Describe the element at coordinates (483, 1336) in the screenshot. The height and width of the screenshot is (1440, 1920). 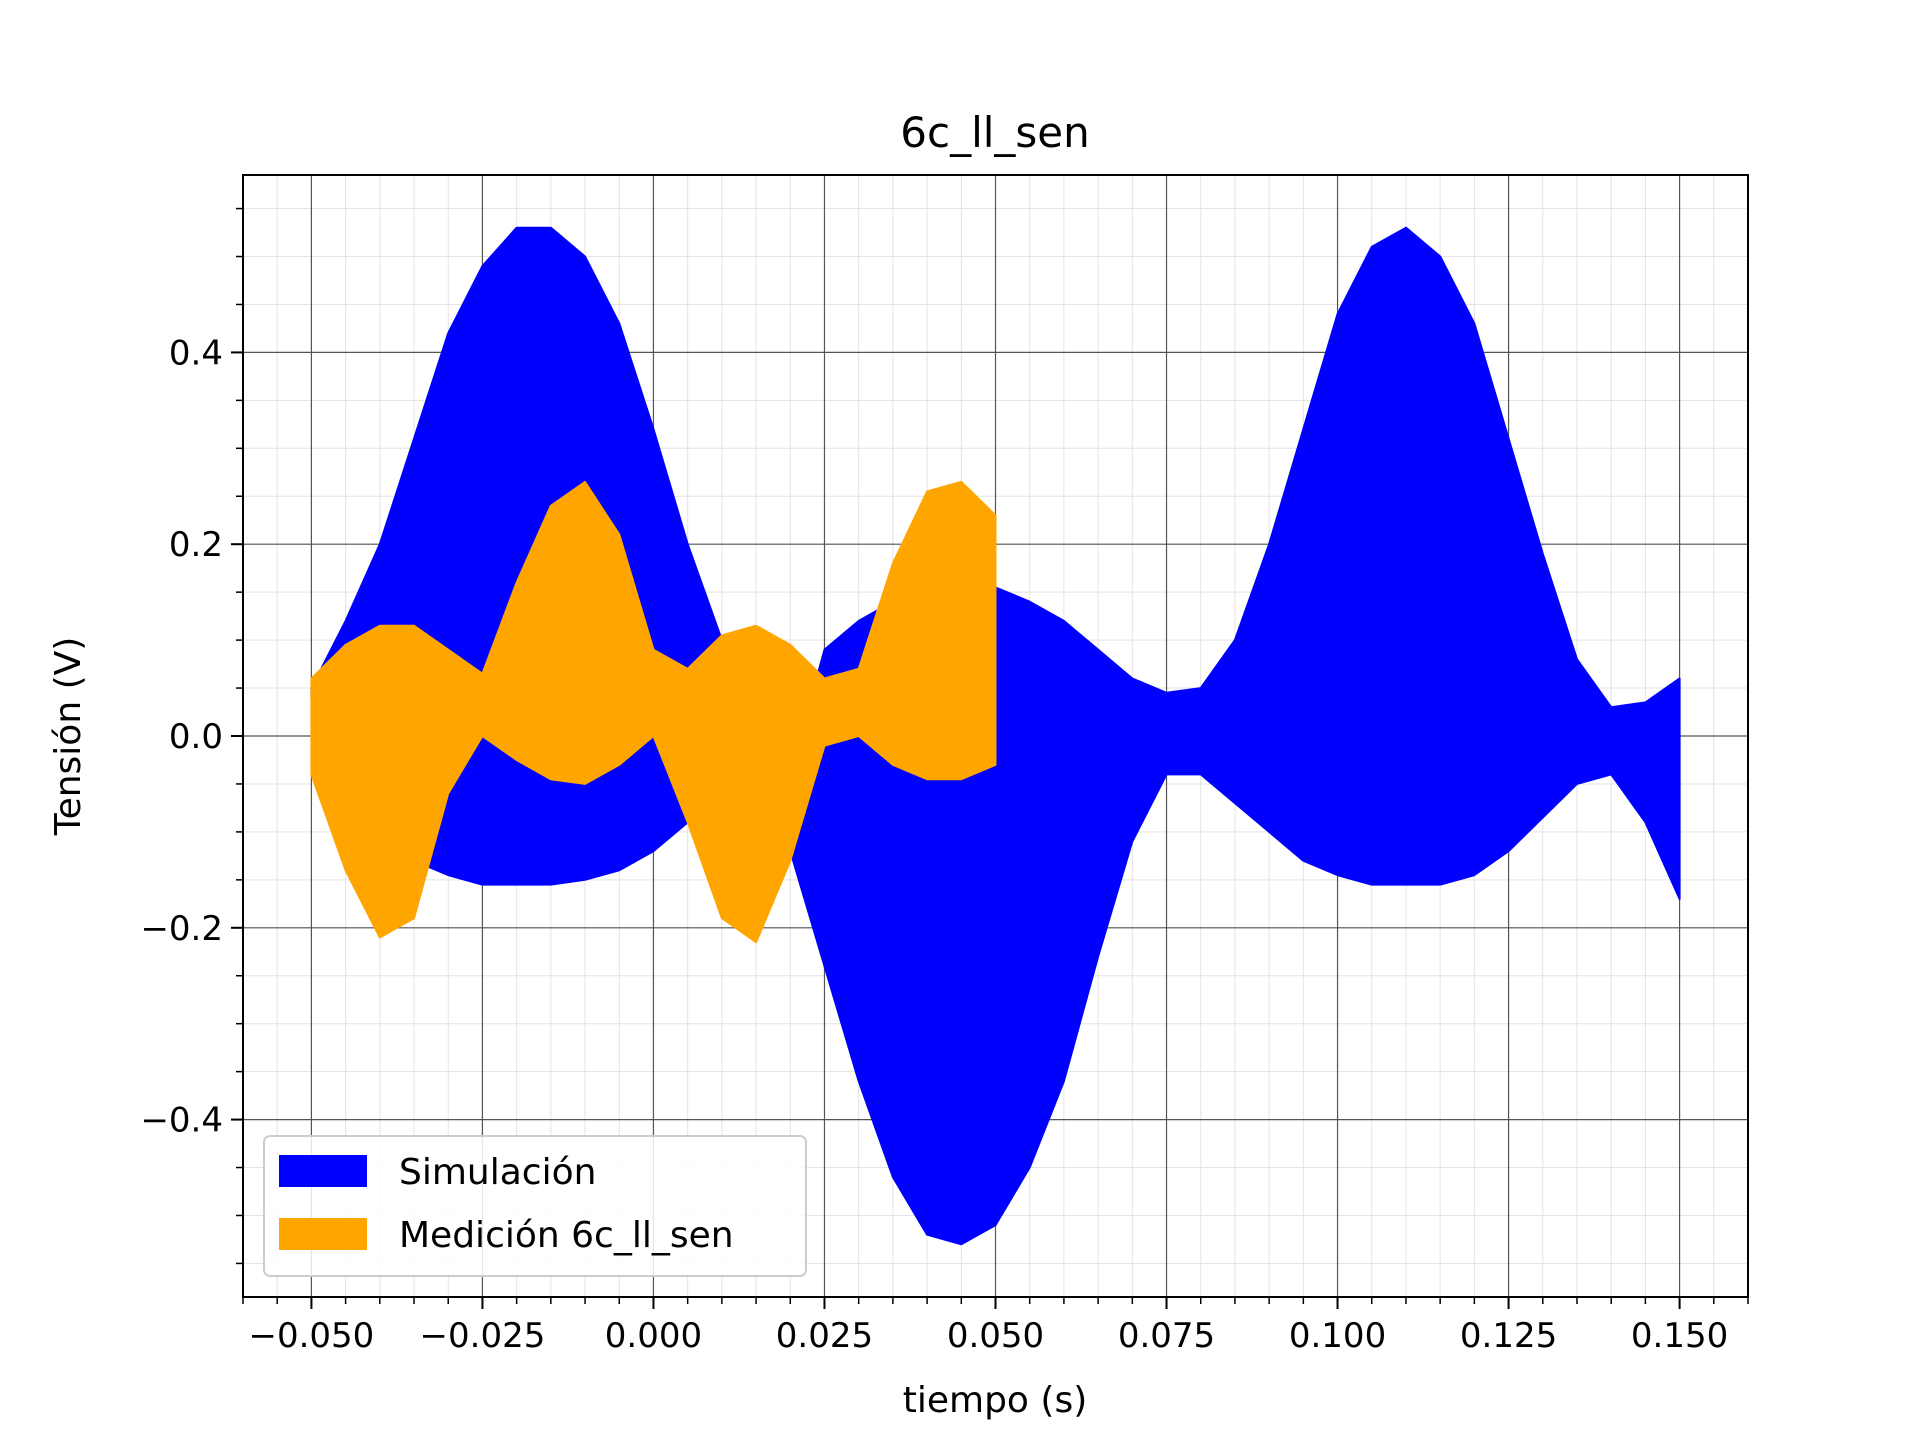
I see `x-tick-label: −0.025` at that location.